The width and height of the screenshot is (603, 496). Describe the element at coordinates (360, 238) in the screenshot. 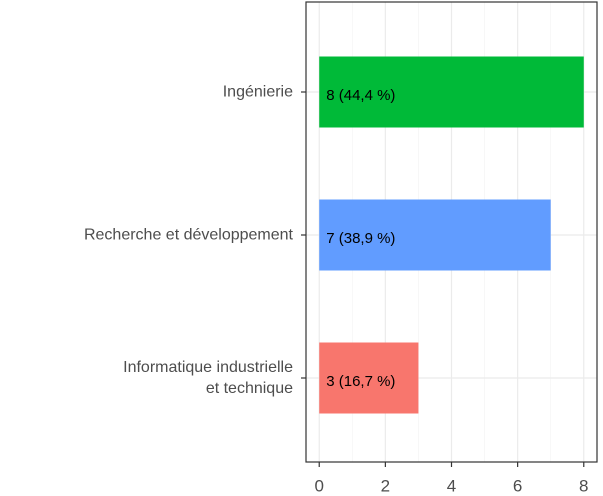

I see `value-label: 7 (38,9 %)` at that location.